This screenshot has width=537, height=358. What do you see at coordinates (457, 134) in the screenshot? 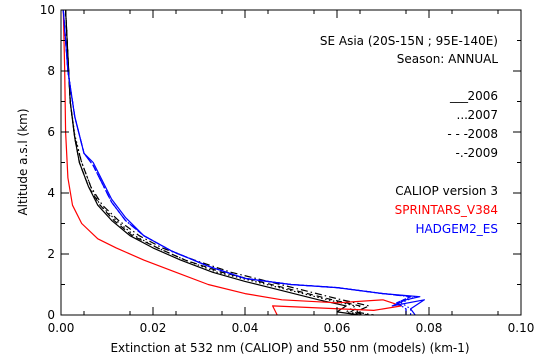
I see `legend-year-style: - - -` at bounding box center [457, 134].